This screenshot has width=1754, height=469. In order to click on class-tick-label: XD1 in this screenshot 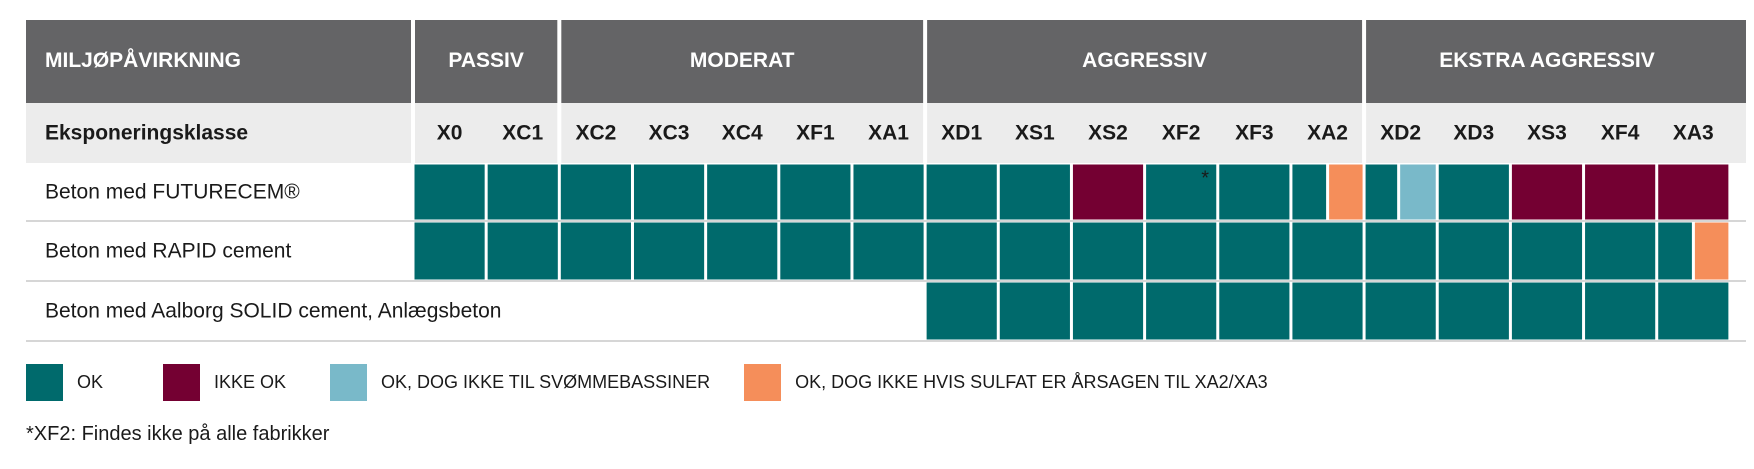, I will do `click(961, 133)`.